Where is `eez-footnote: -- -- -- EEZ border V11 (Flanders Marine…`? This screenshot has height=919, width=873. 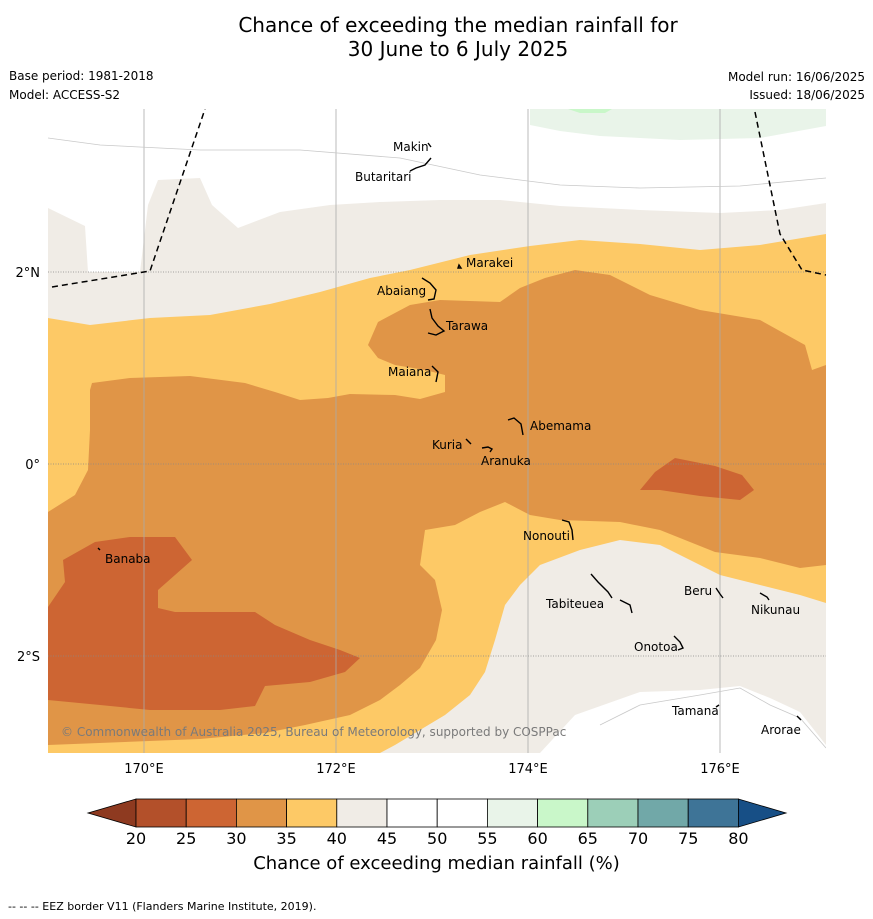
eez-footnote: -- -- -- EEZ border V11 (Flanders Marine… is located at coordinates (162, 906).